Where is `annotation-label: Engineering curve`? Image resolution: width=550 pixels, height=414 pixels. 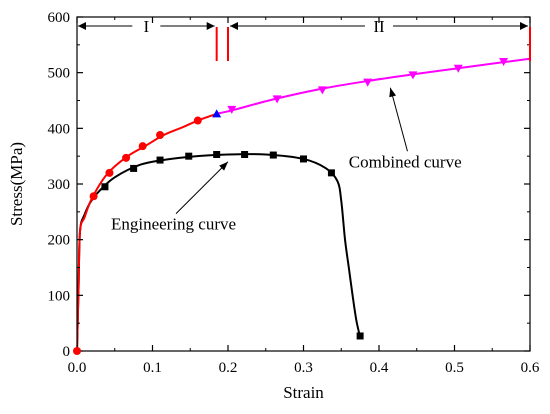 annotation-label: Engineering curve is located at coordinates (173, 224).